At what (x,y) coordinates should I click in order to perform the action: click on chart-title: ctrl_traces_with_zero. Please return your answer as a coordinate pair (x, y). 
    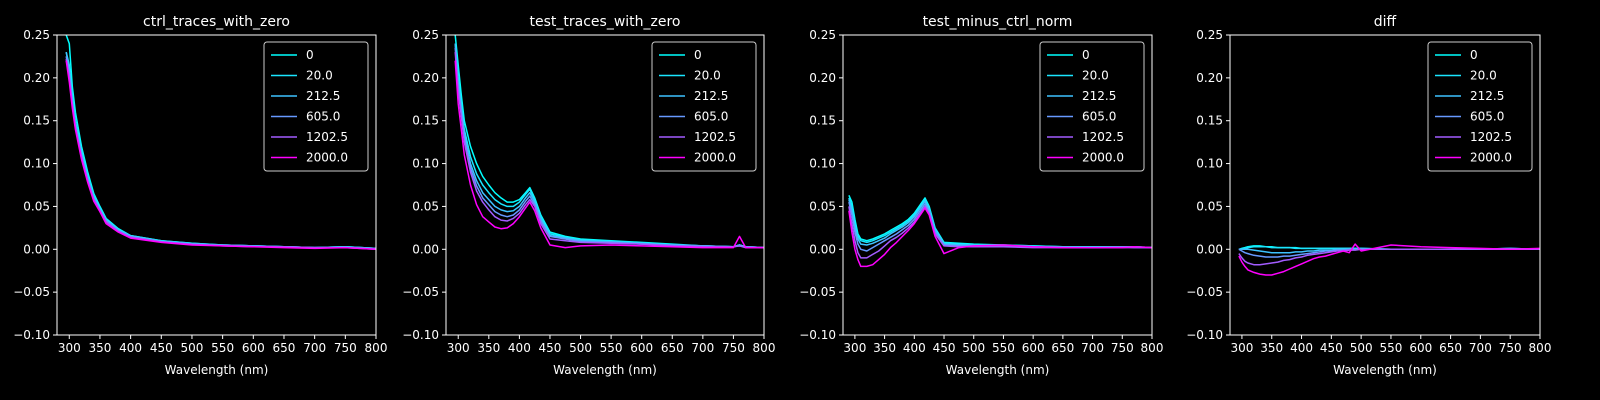
    Looking at the image, I should click on (216, 22).